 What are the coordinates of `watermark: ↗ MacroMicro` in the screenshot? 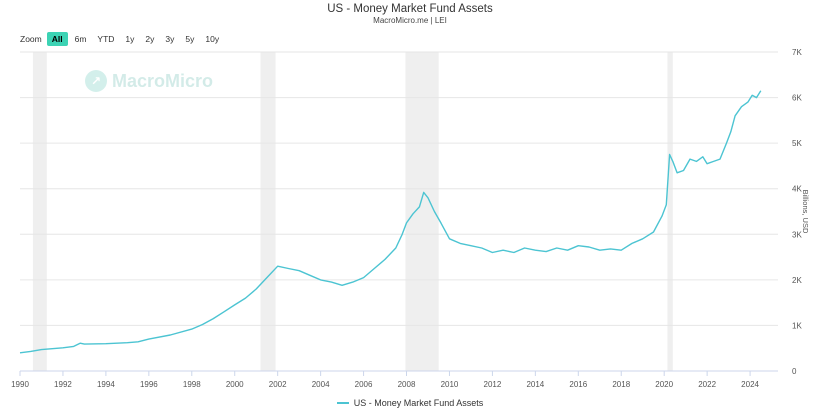 It's located at (149, 81).